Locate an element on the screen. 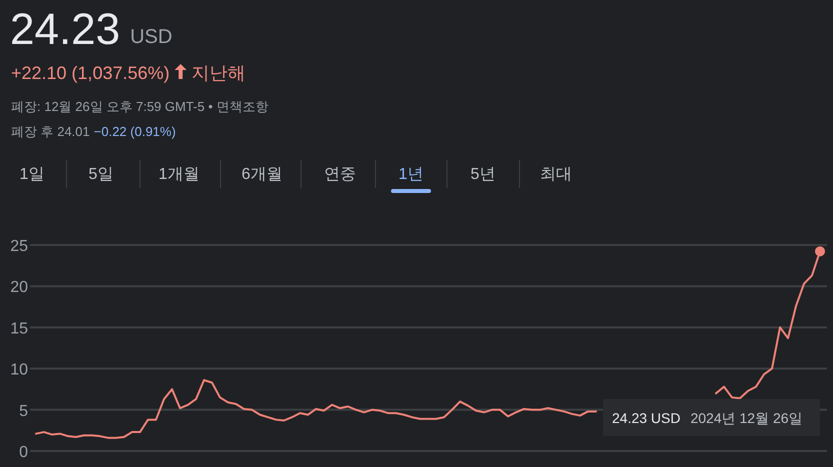  y-tick-label: 25 is located at coordinates (19, 246).